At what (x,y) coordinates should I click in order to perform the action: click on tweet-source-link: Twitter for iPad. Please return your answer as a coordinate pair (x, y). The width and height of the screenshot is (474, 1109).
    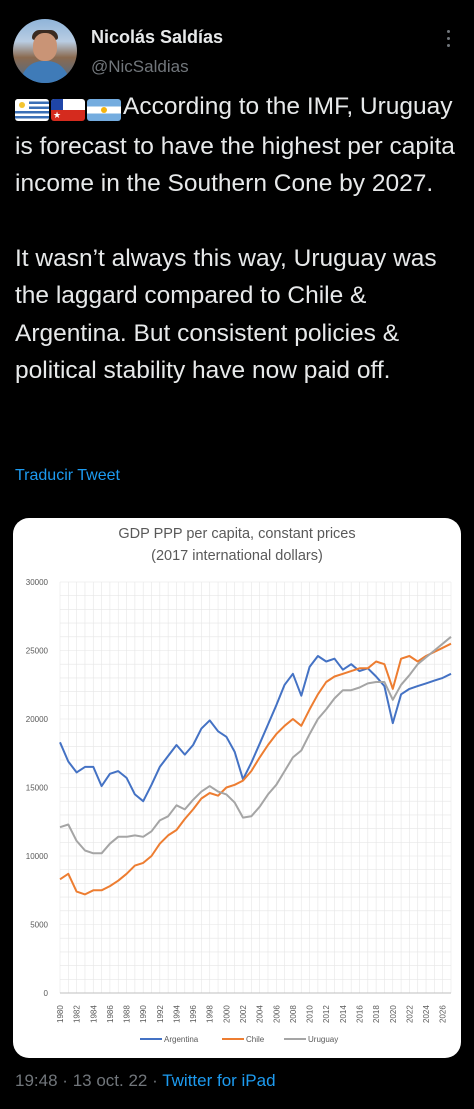
    Looking at the image, I should click on (219, 1080).